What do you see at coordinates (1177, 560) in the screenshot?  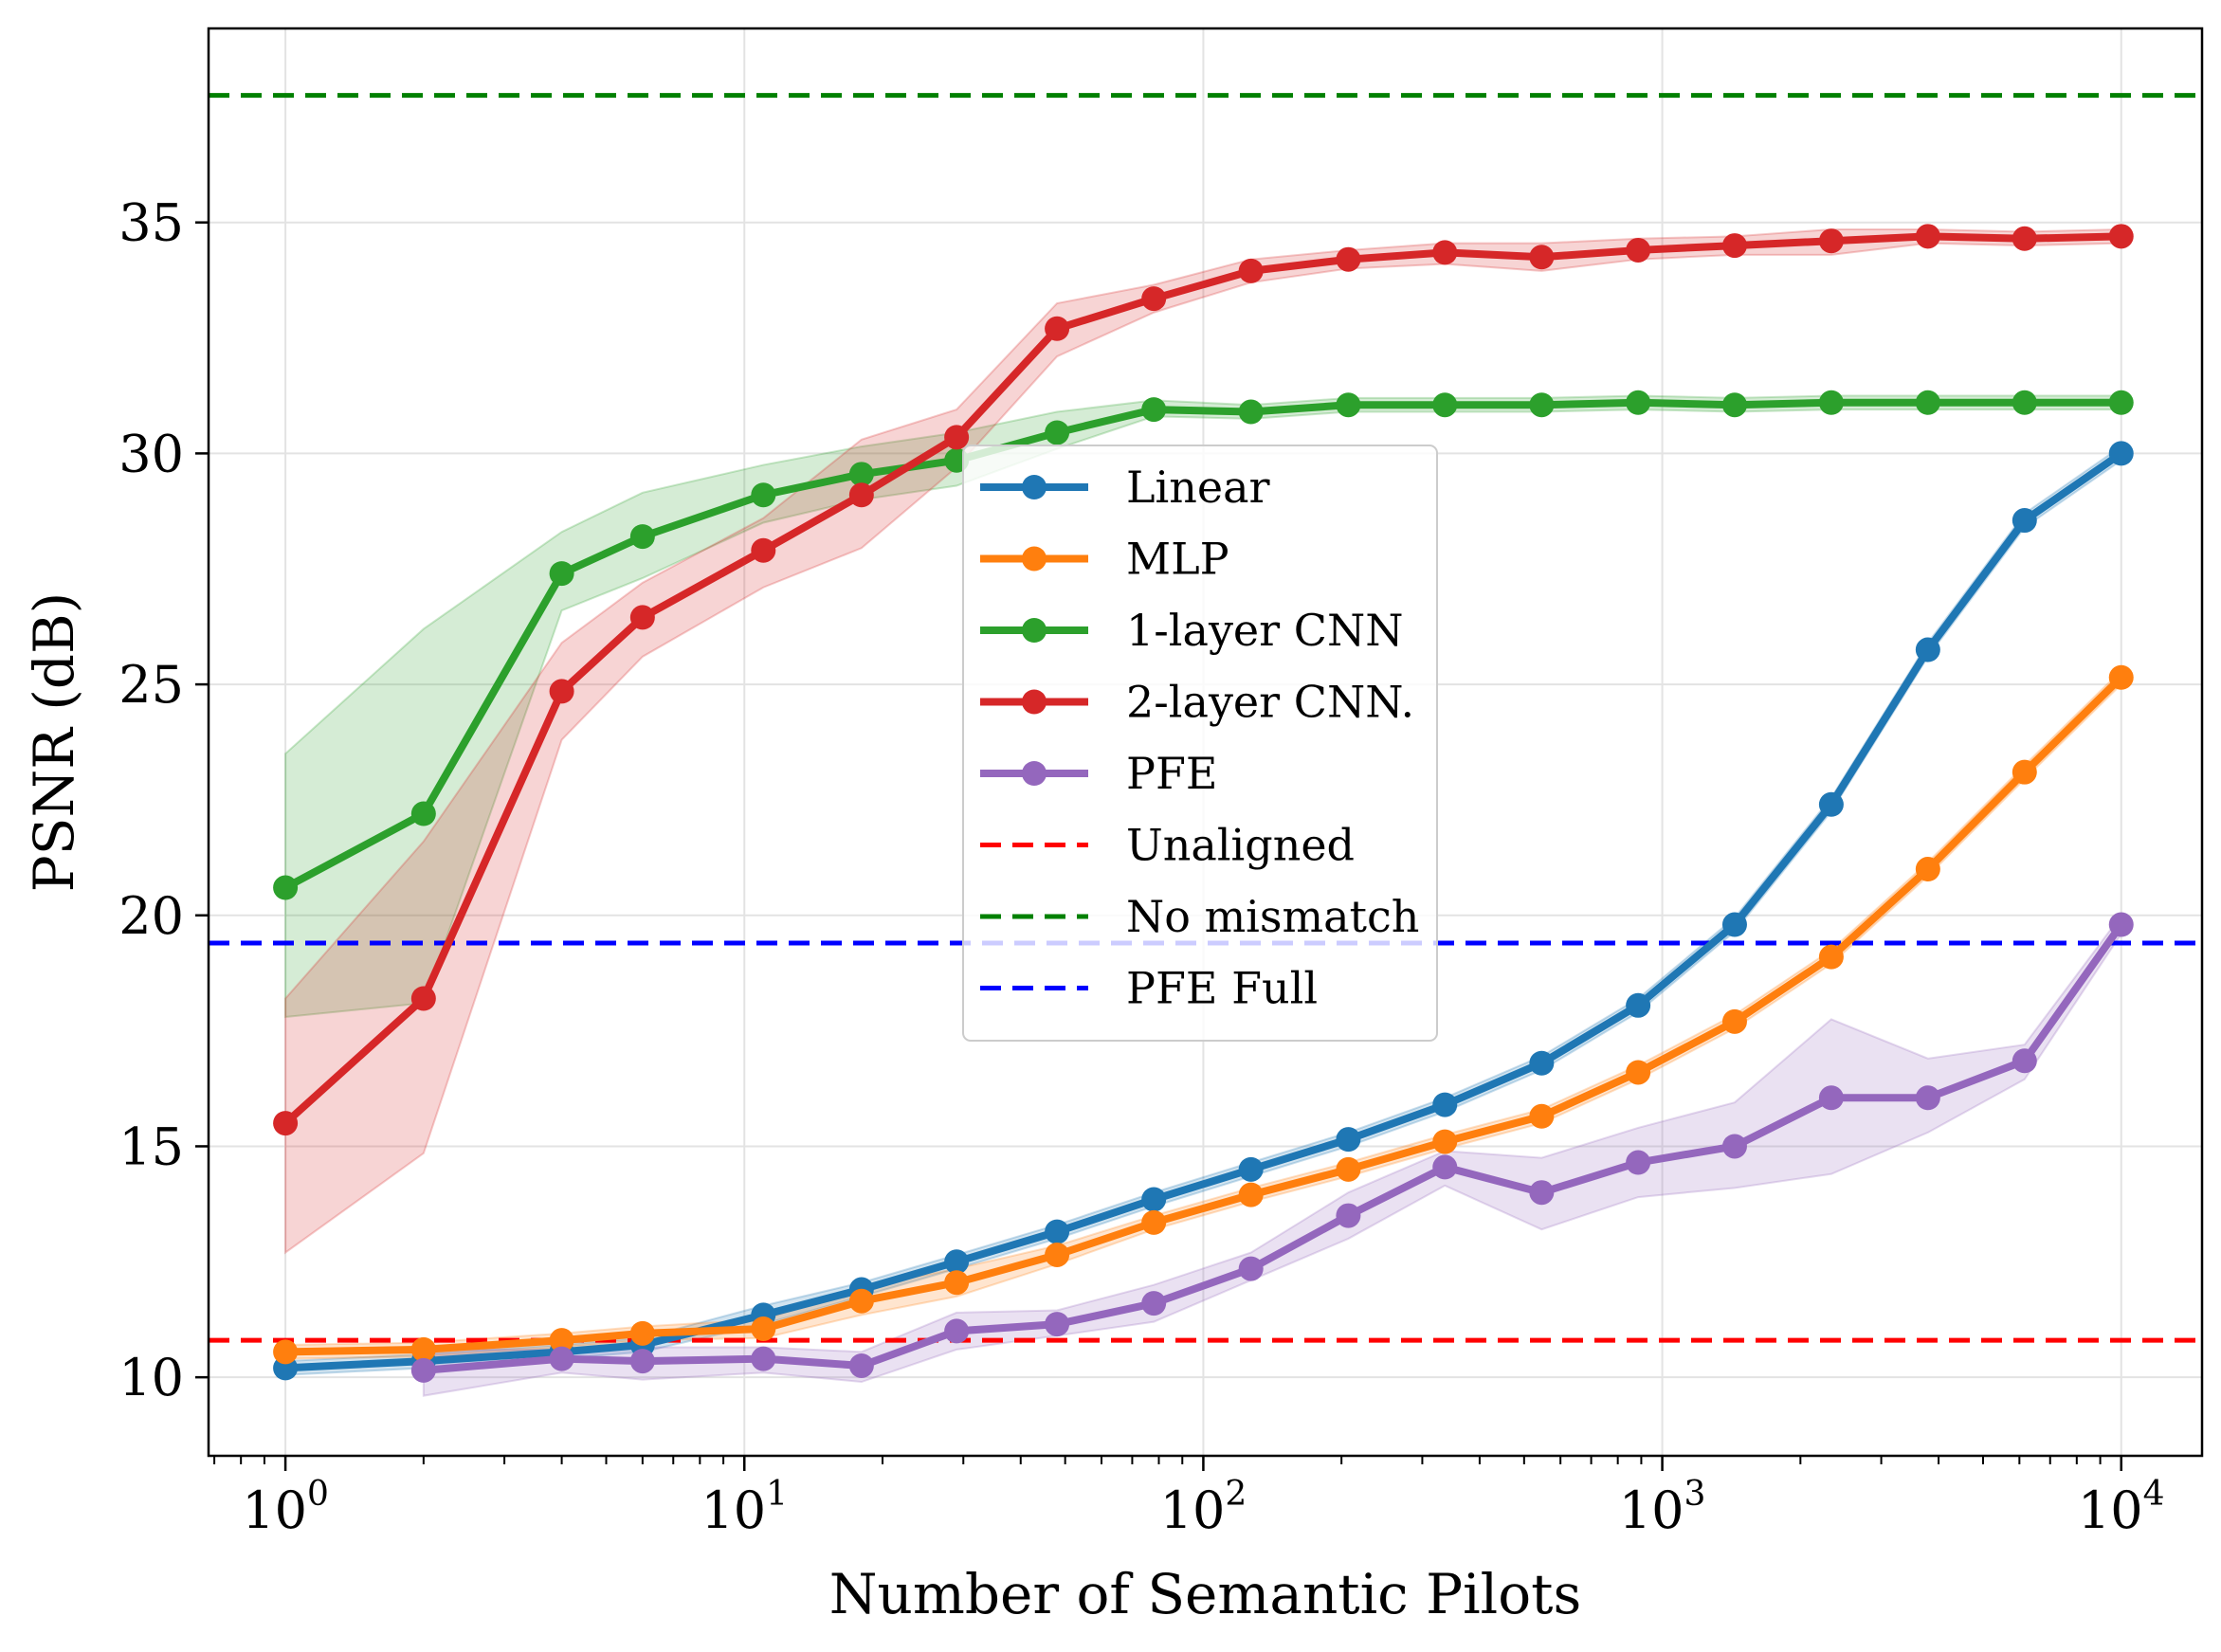 I see `legend-label-mlp: MLP` at bounding box center [1177, 560].